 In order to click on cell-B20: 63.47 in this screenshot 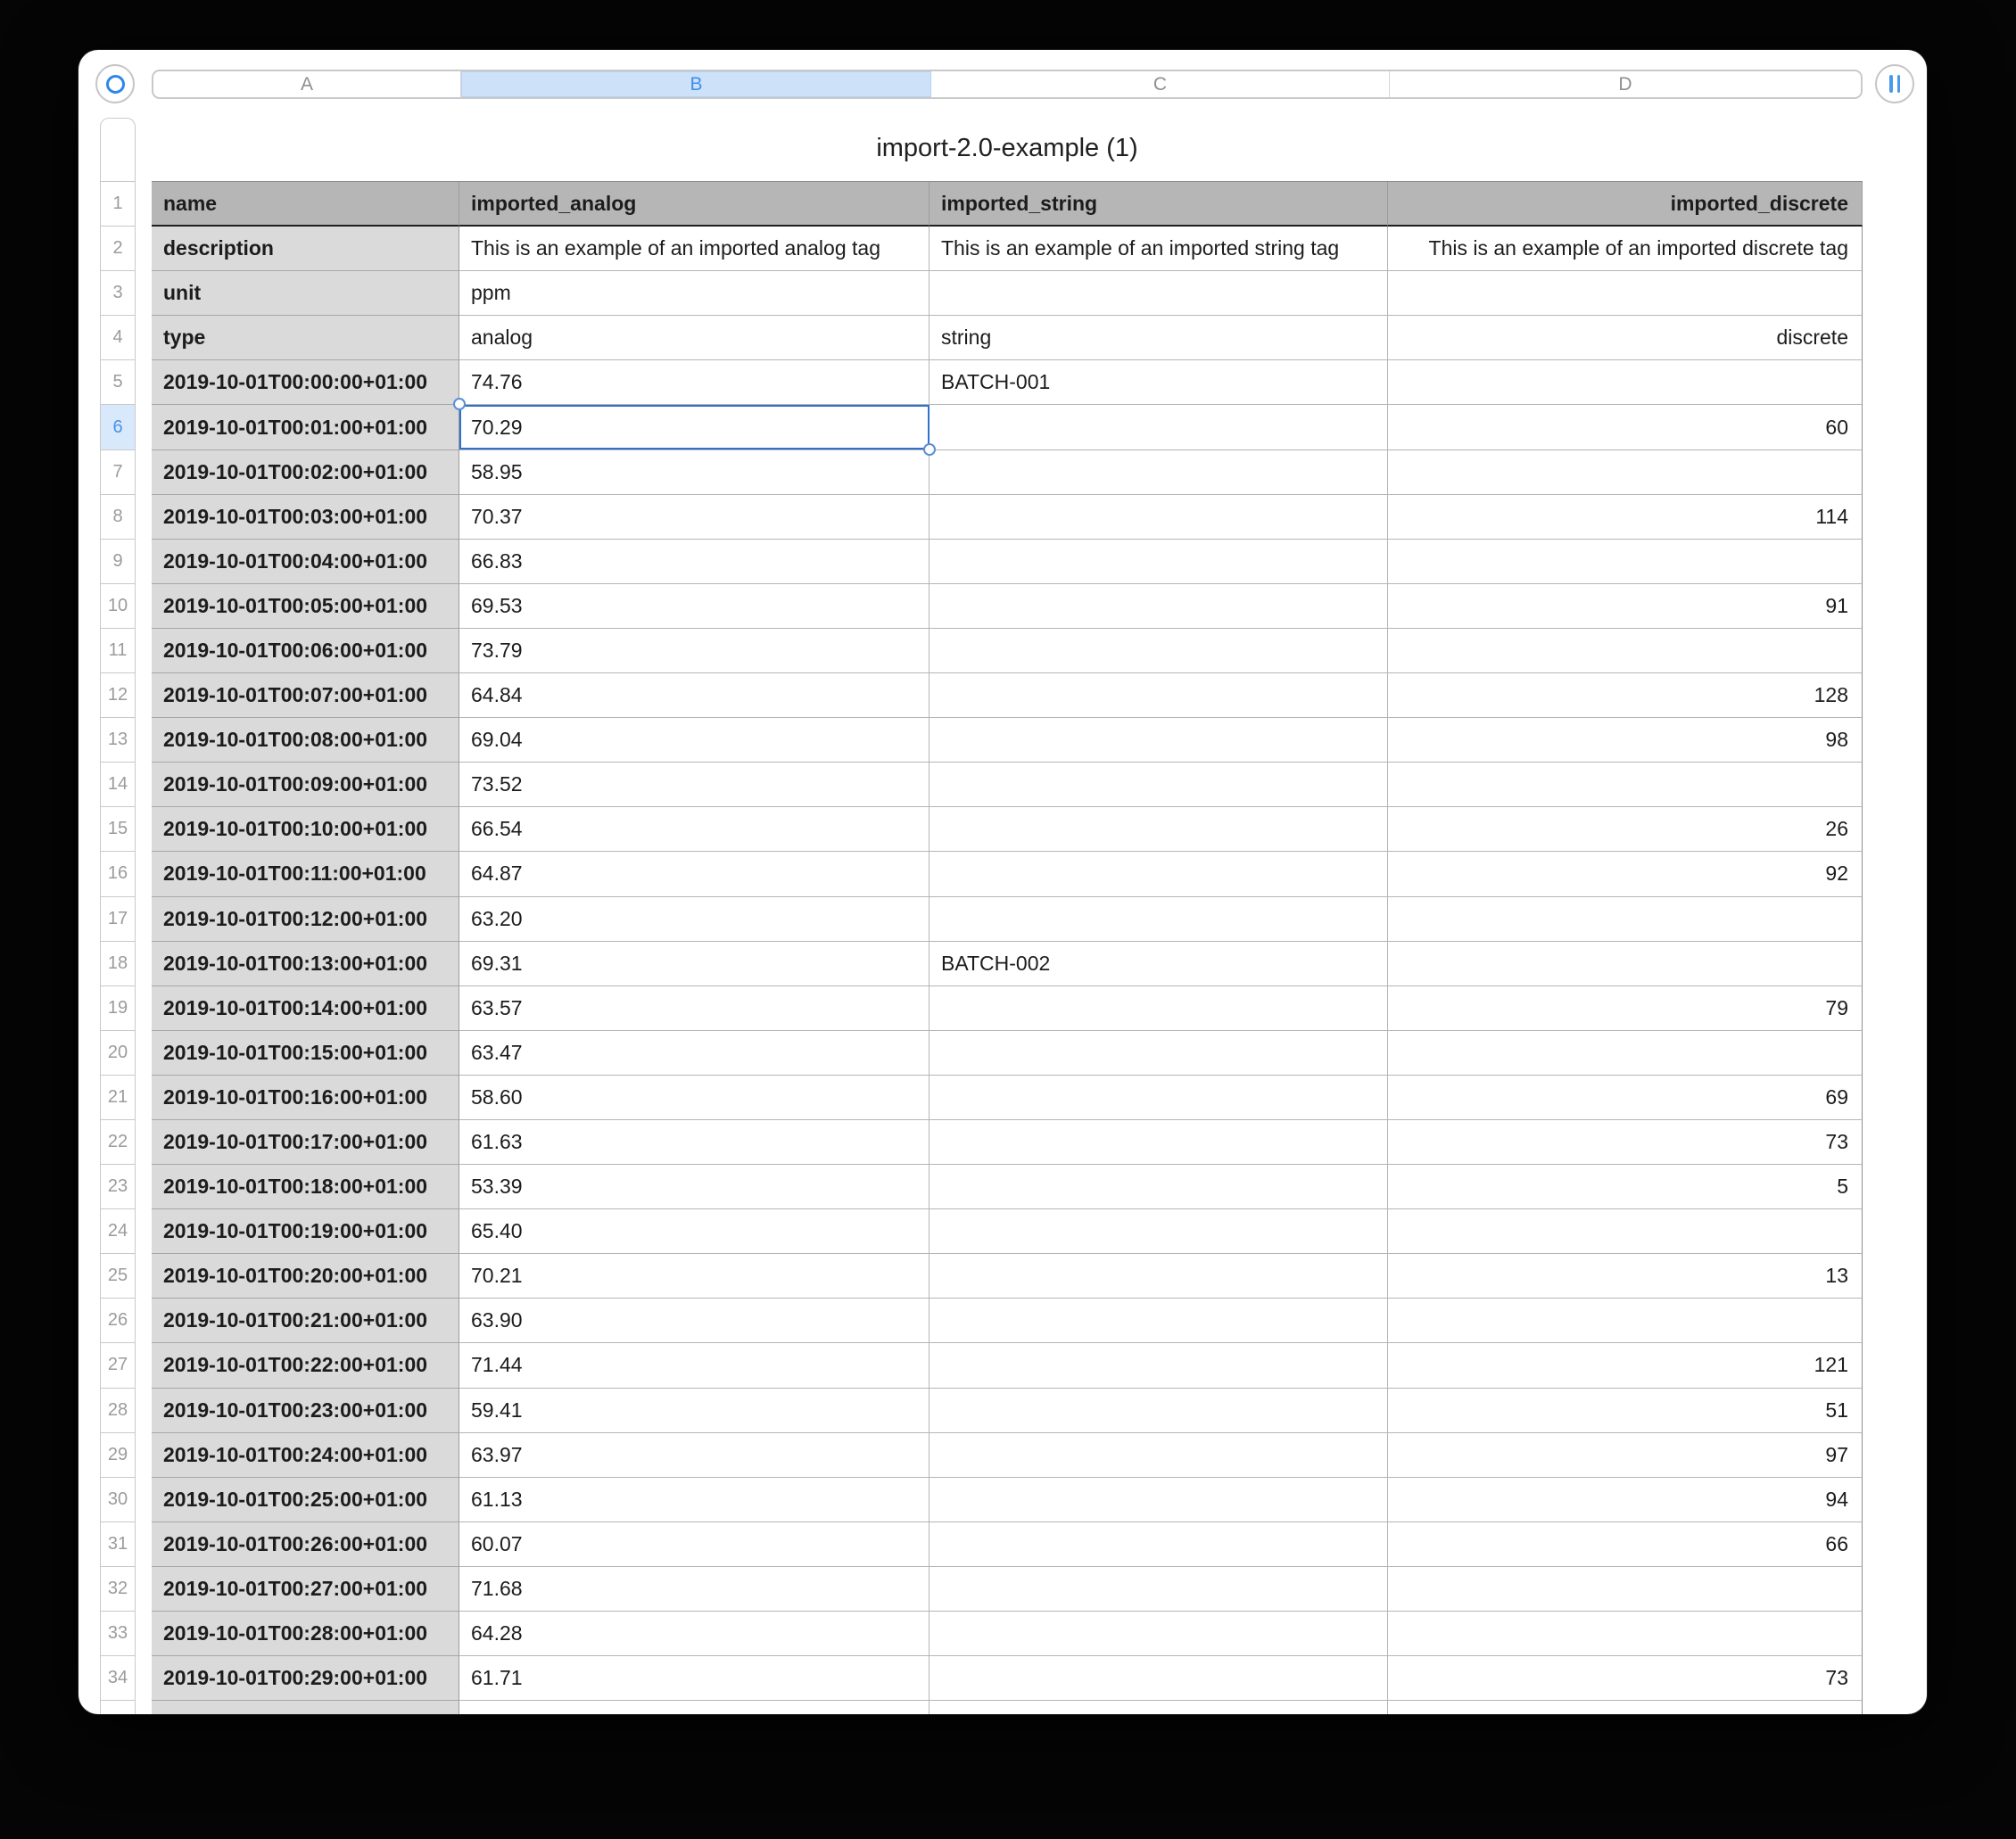, I will do `click(694, 1053)`.